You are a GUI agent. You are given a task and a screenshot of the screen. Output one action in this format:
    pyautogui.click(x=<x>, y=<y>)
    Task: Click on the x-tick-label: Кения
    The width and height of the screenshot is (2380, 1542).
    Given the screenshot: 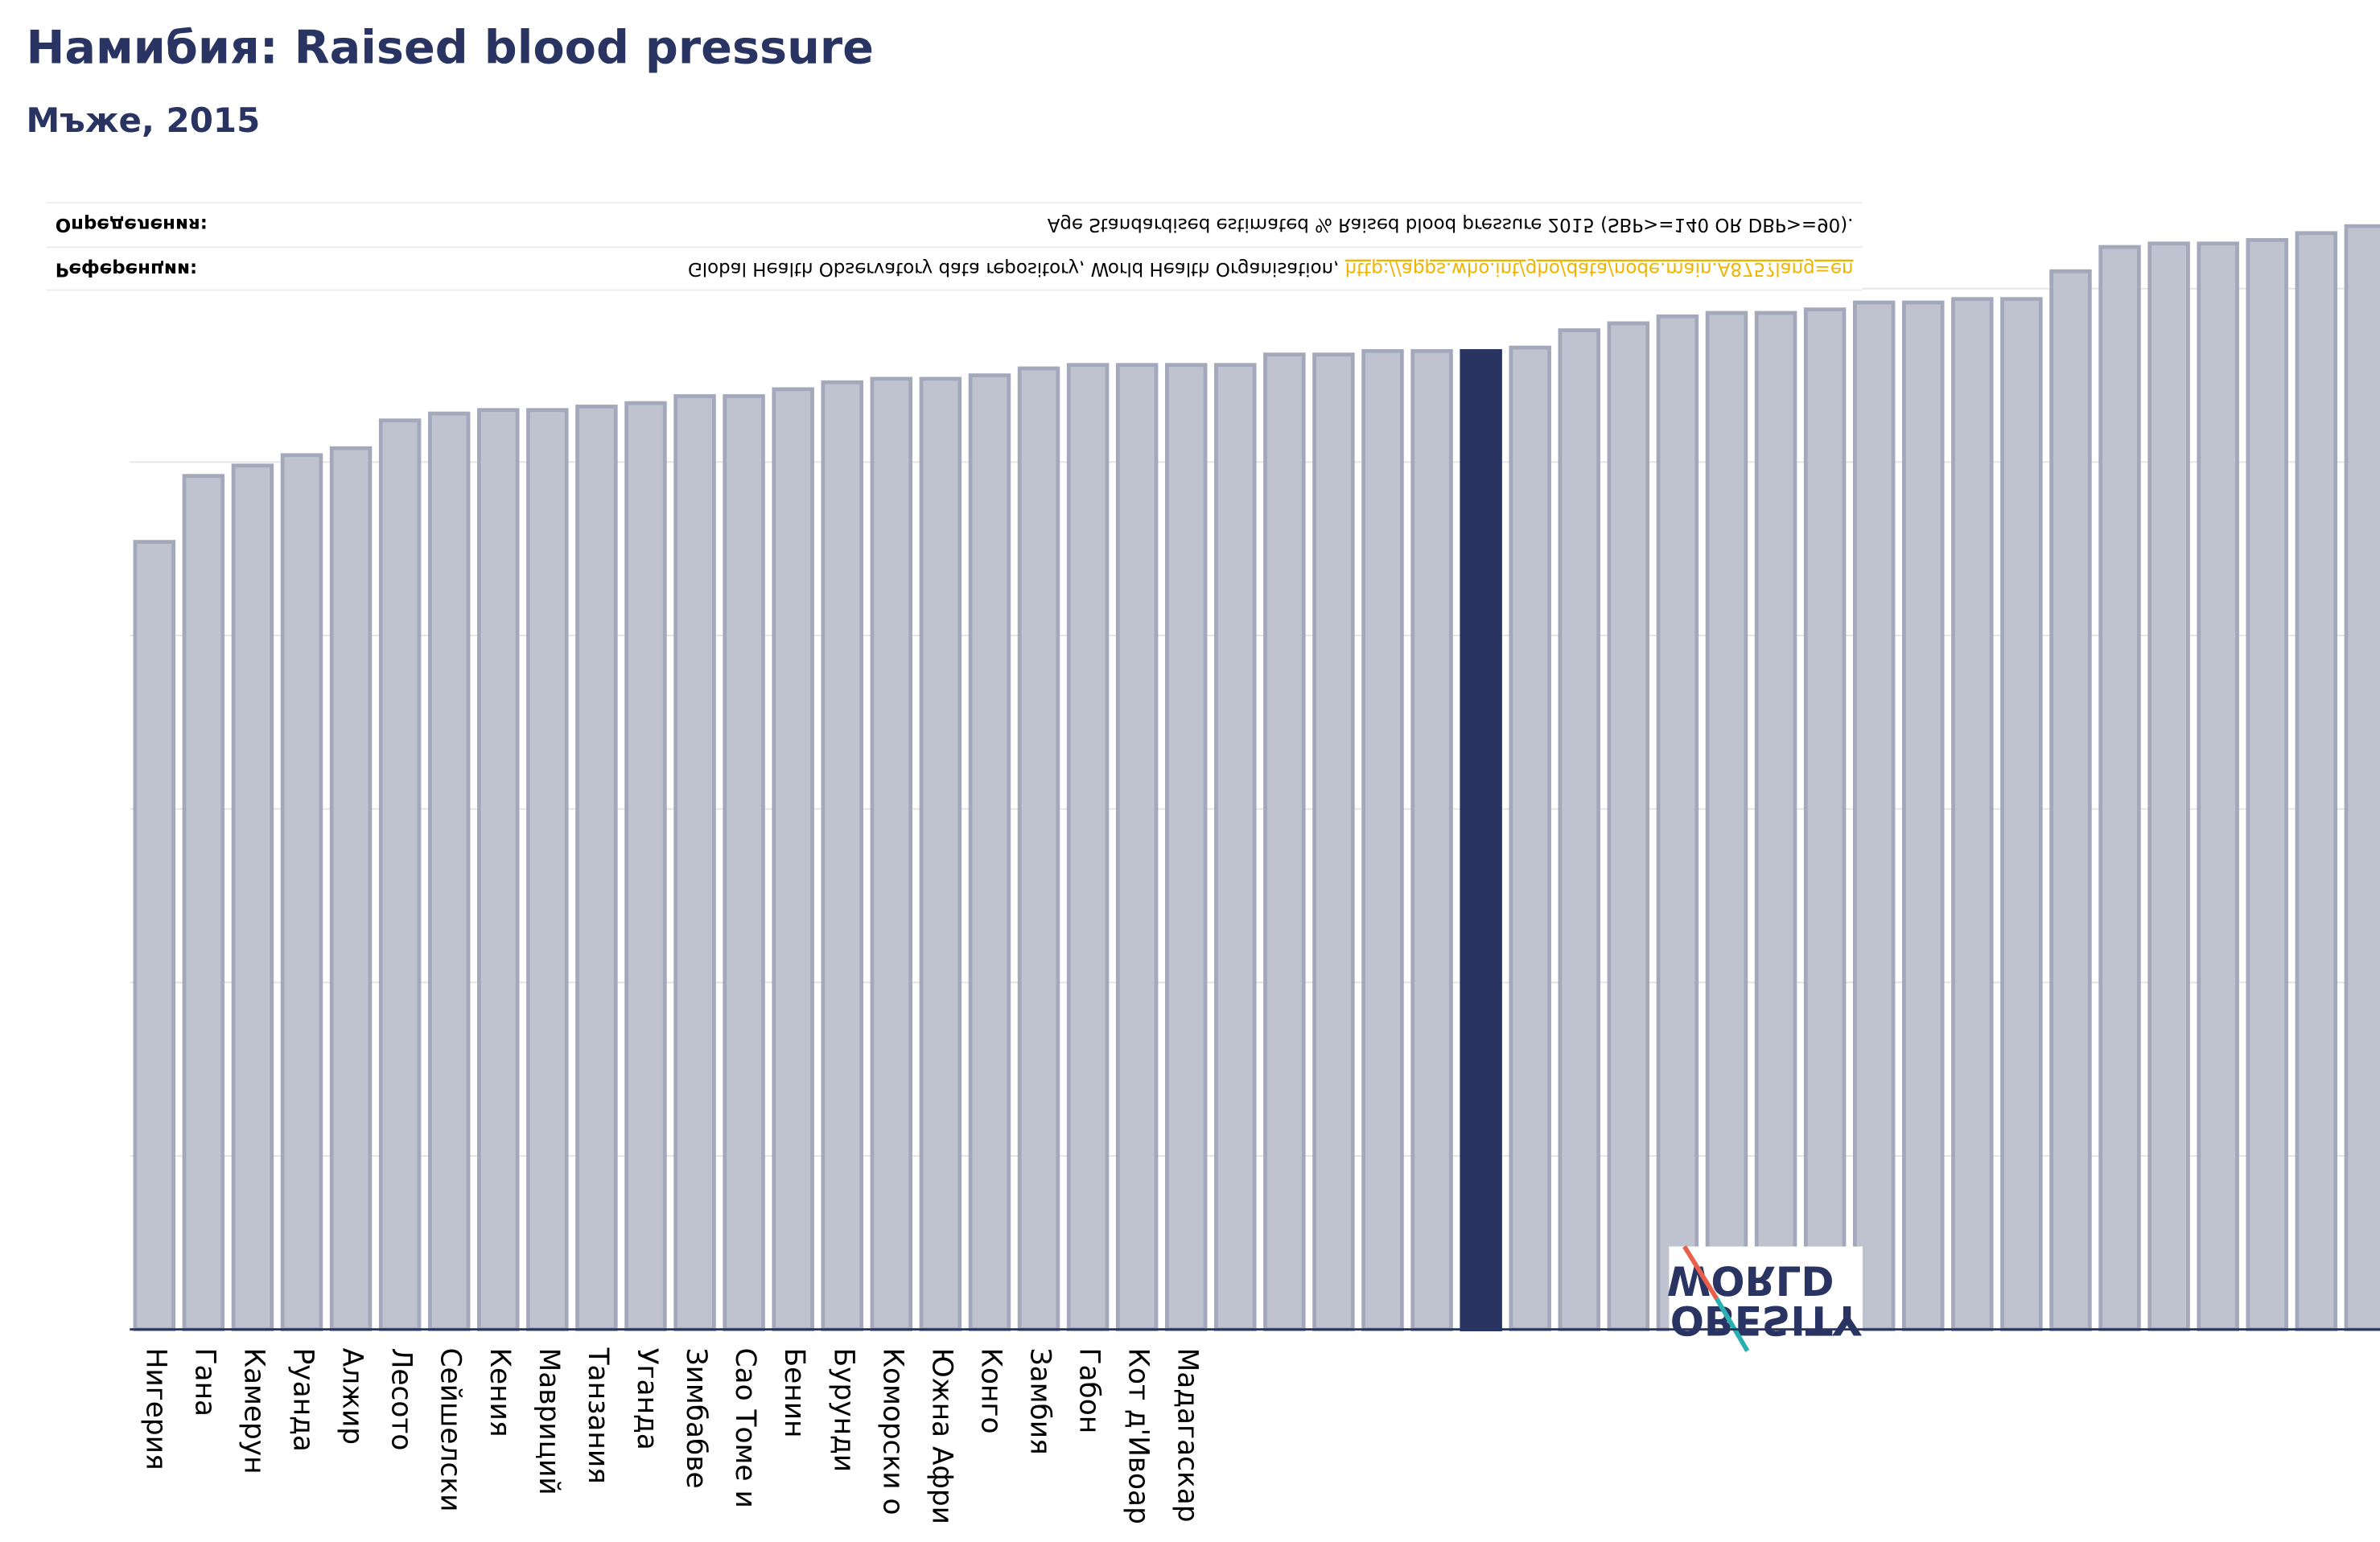 What is the action you would take?
    pyautogui.click(x=500, y=1392)
    